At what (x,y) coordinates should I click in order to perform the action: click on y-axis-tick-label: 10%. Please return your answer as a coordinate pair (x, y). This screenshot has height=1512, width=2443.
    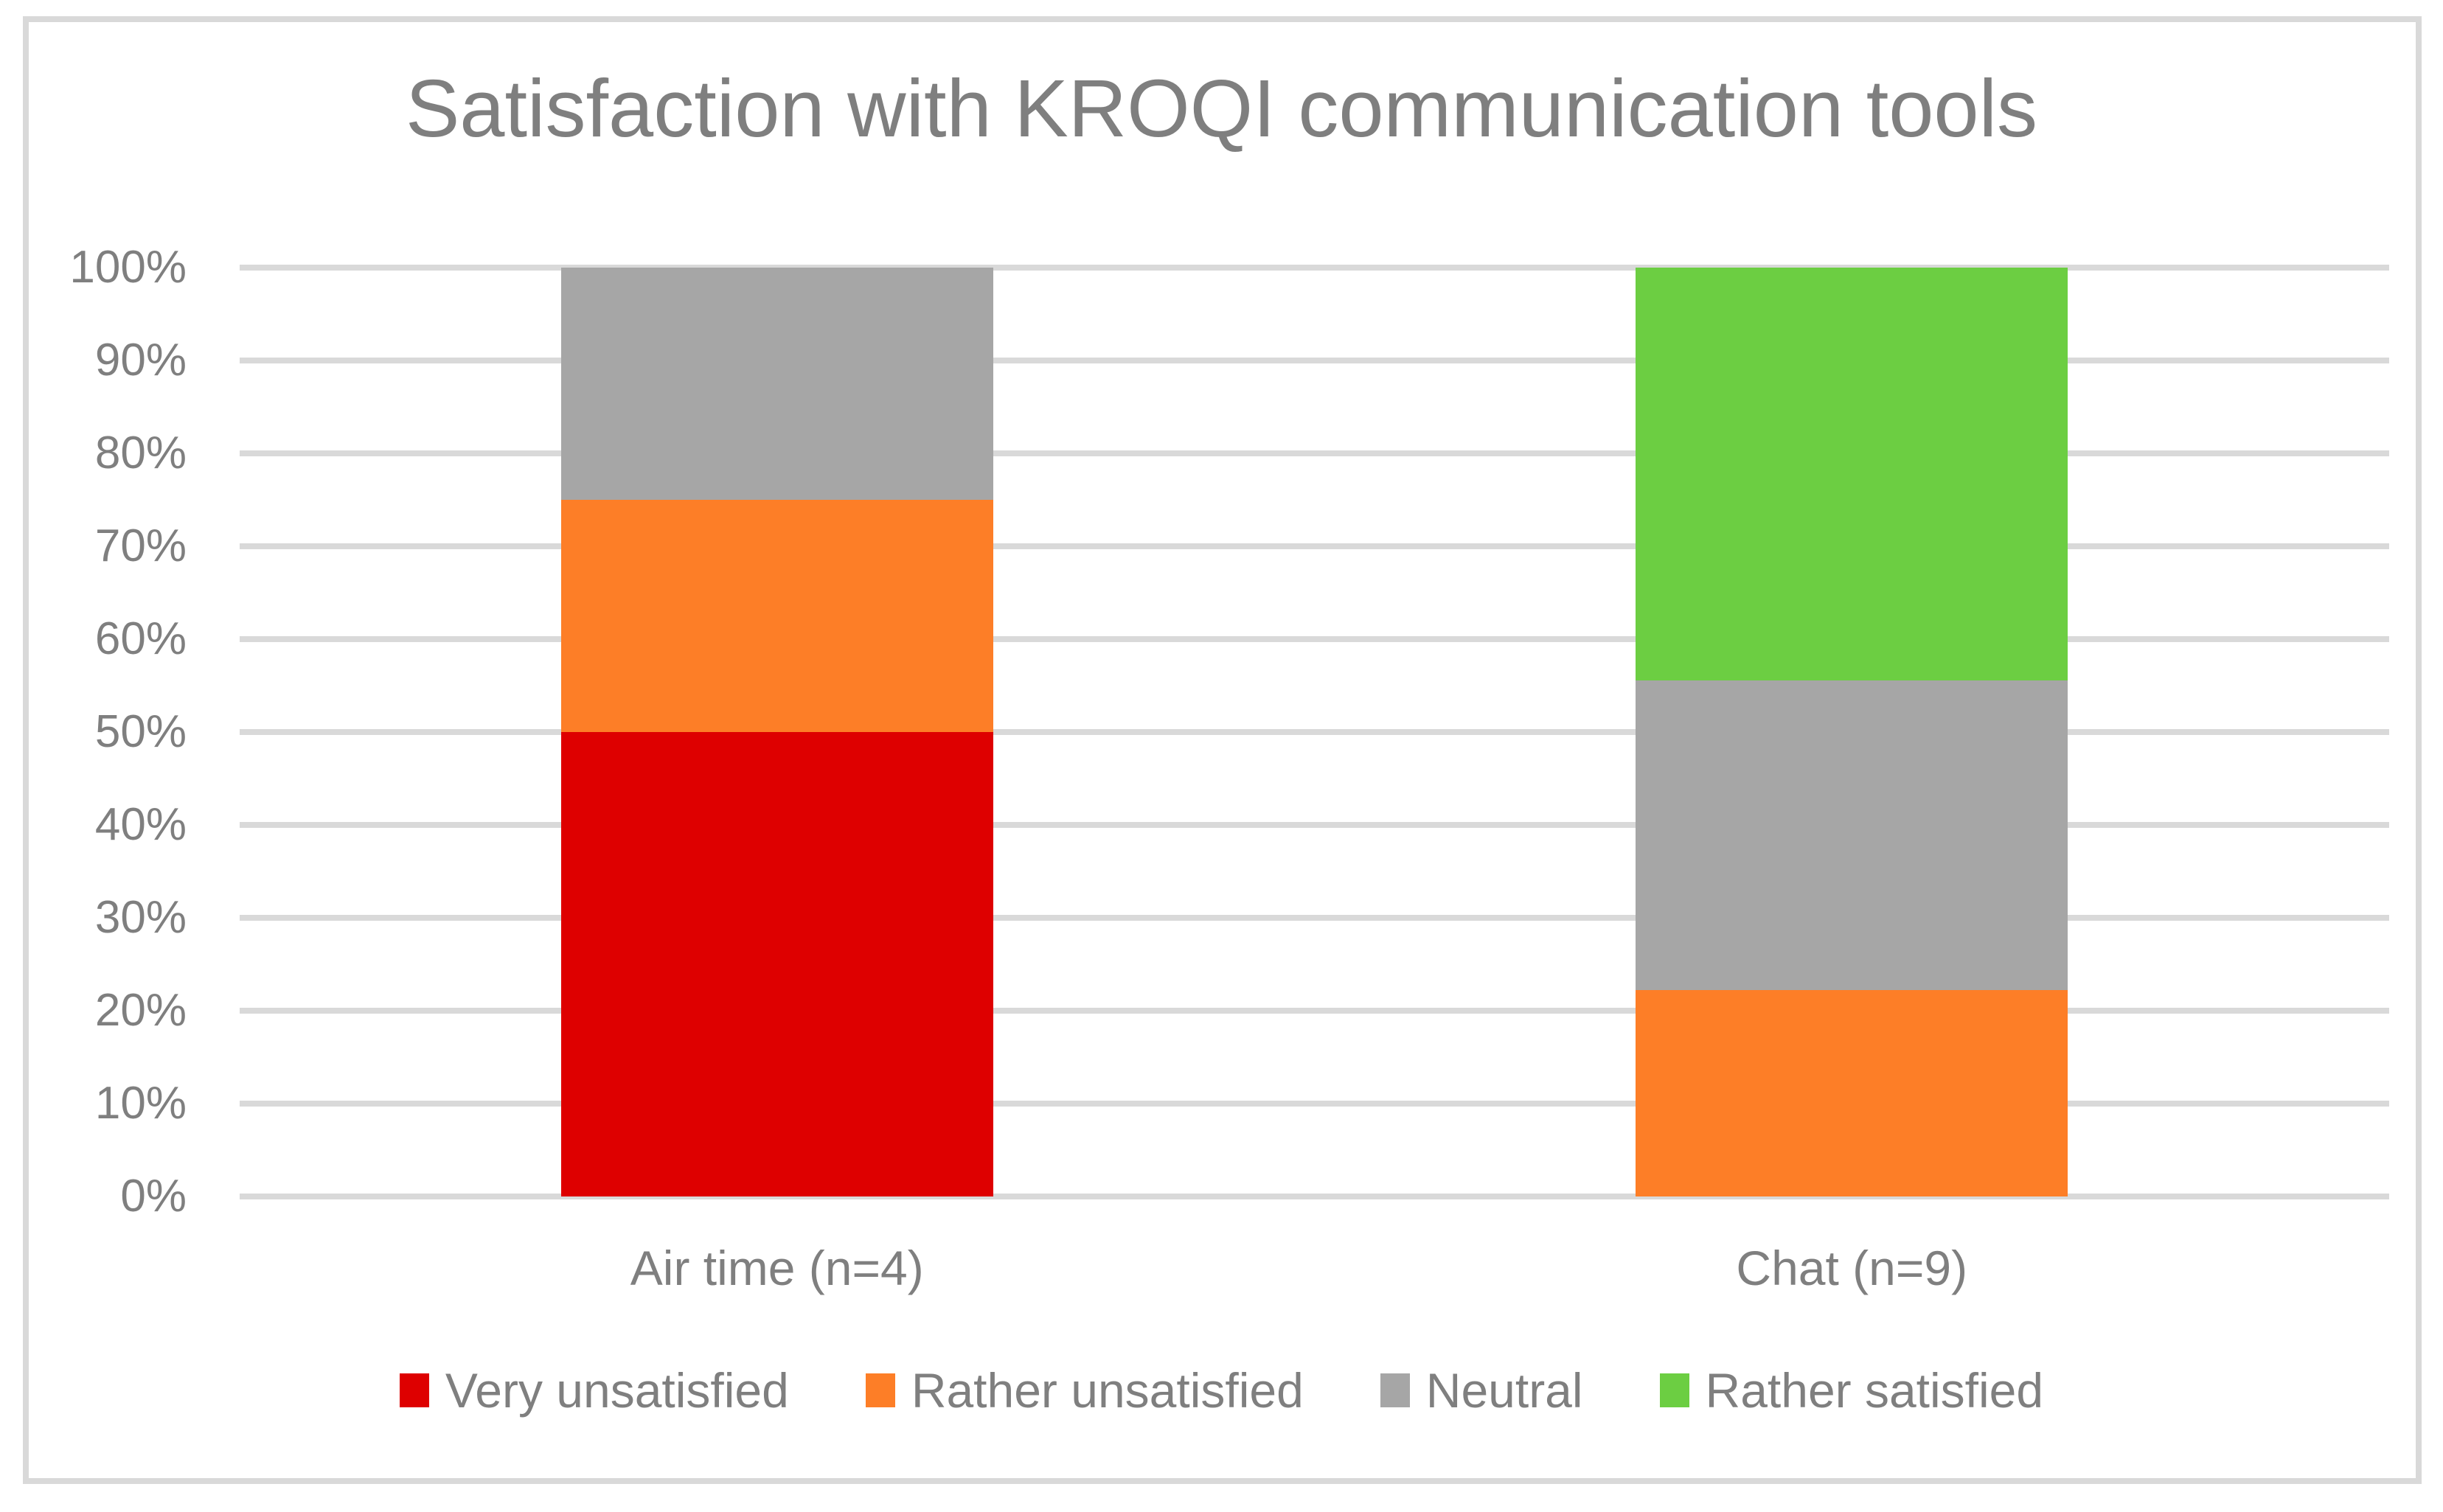
    Looking at the image, I should click on (140, 1103).